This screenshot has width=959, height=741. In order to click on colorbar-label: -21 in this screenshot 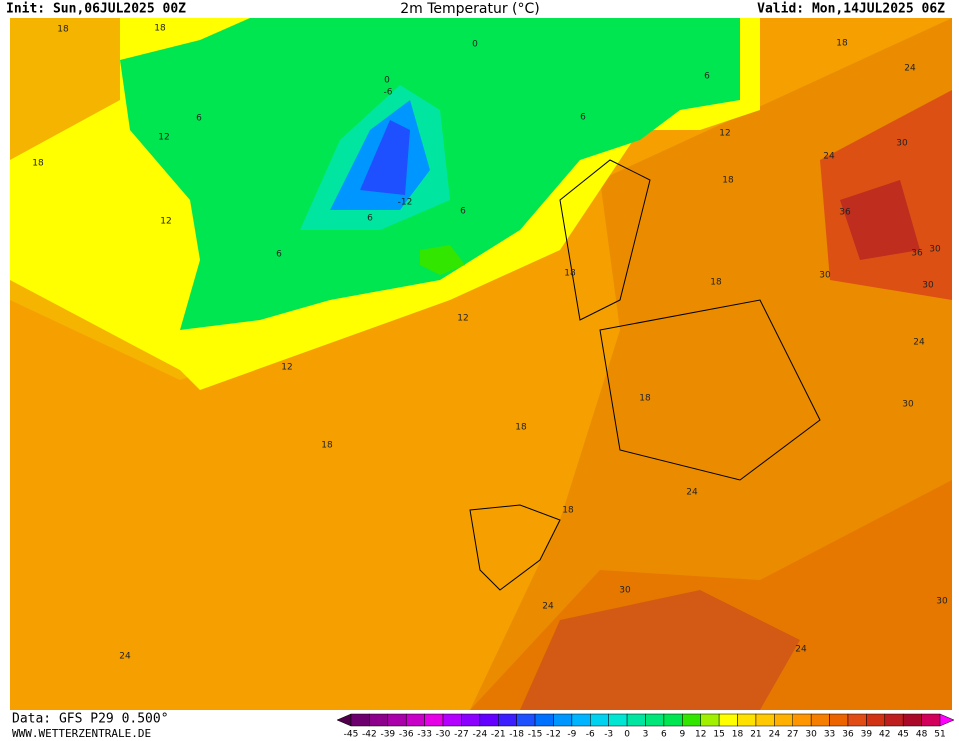, I will do `click(498, 735)`.